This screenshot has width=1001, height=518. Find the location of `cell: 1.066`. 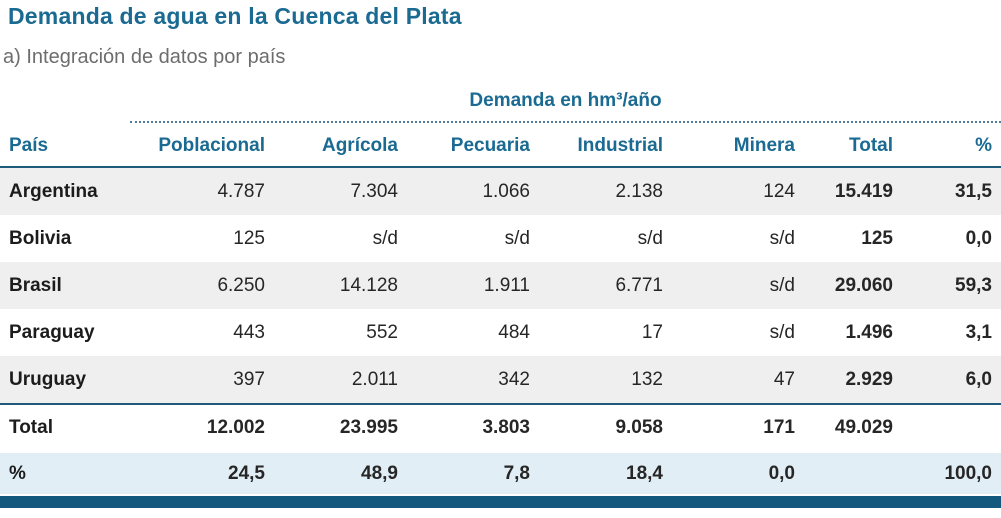

cell: 1.066 is located at coordinates (506, 191).